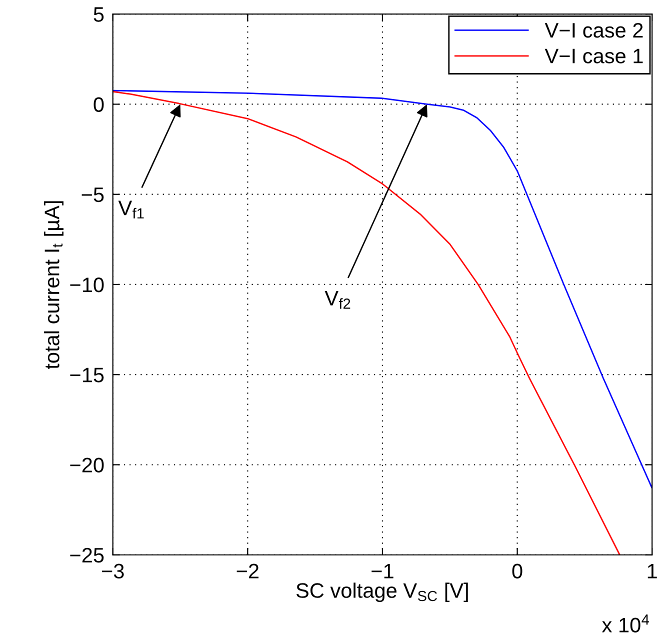  What do you see at coordinates (99, 104) in the screenshot?
I see `y-tick-label: 0` at bounding box center [99, 104].